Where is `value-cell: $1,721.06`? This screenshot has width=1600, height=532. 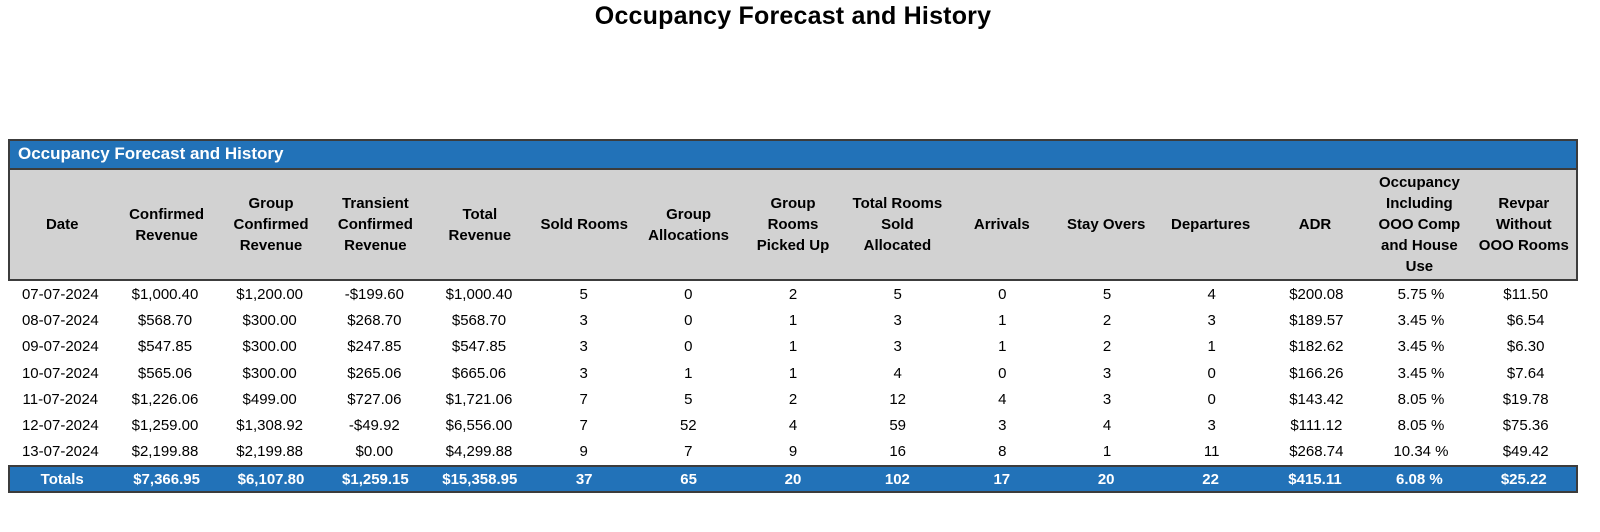
value-cell: $1,721.06 is located at coordinates (479, 399).